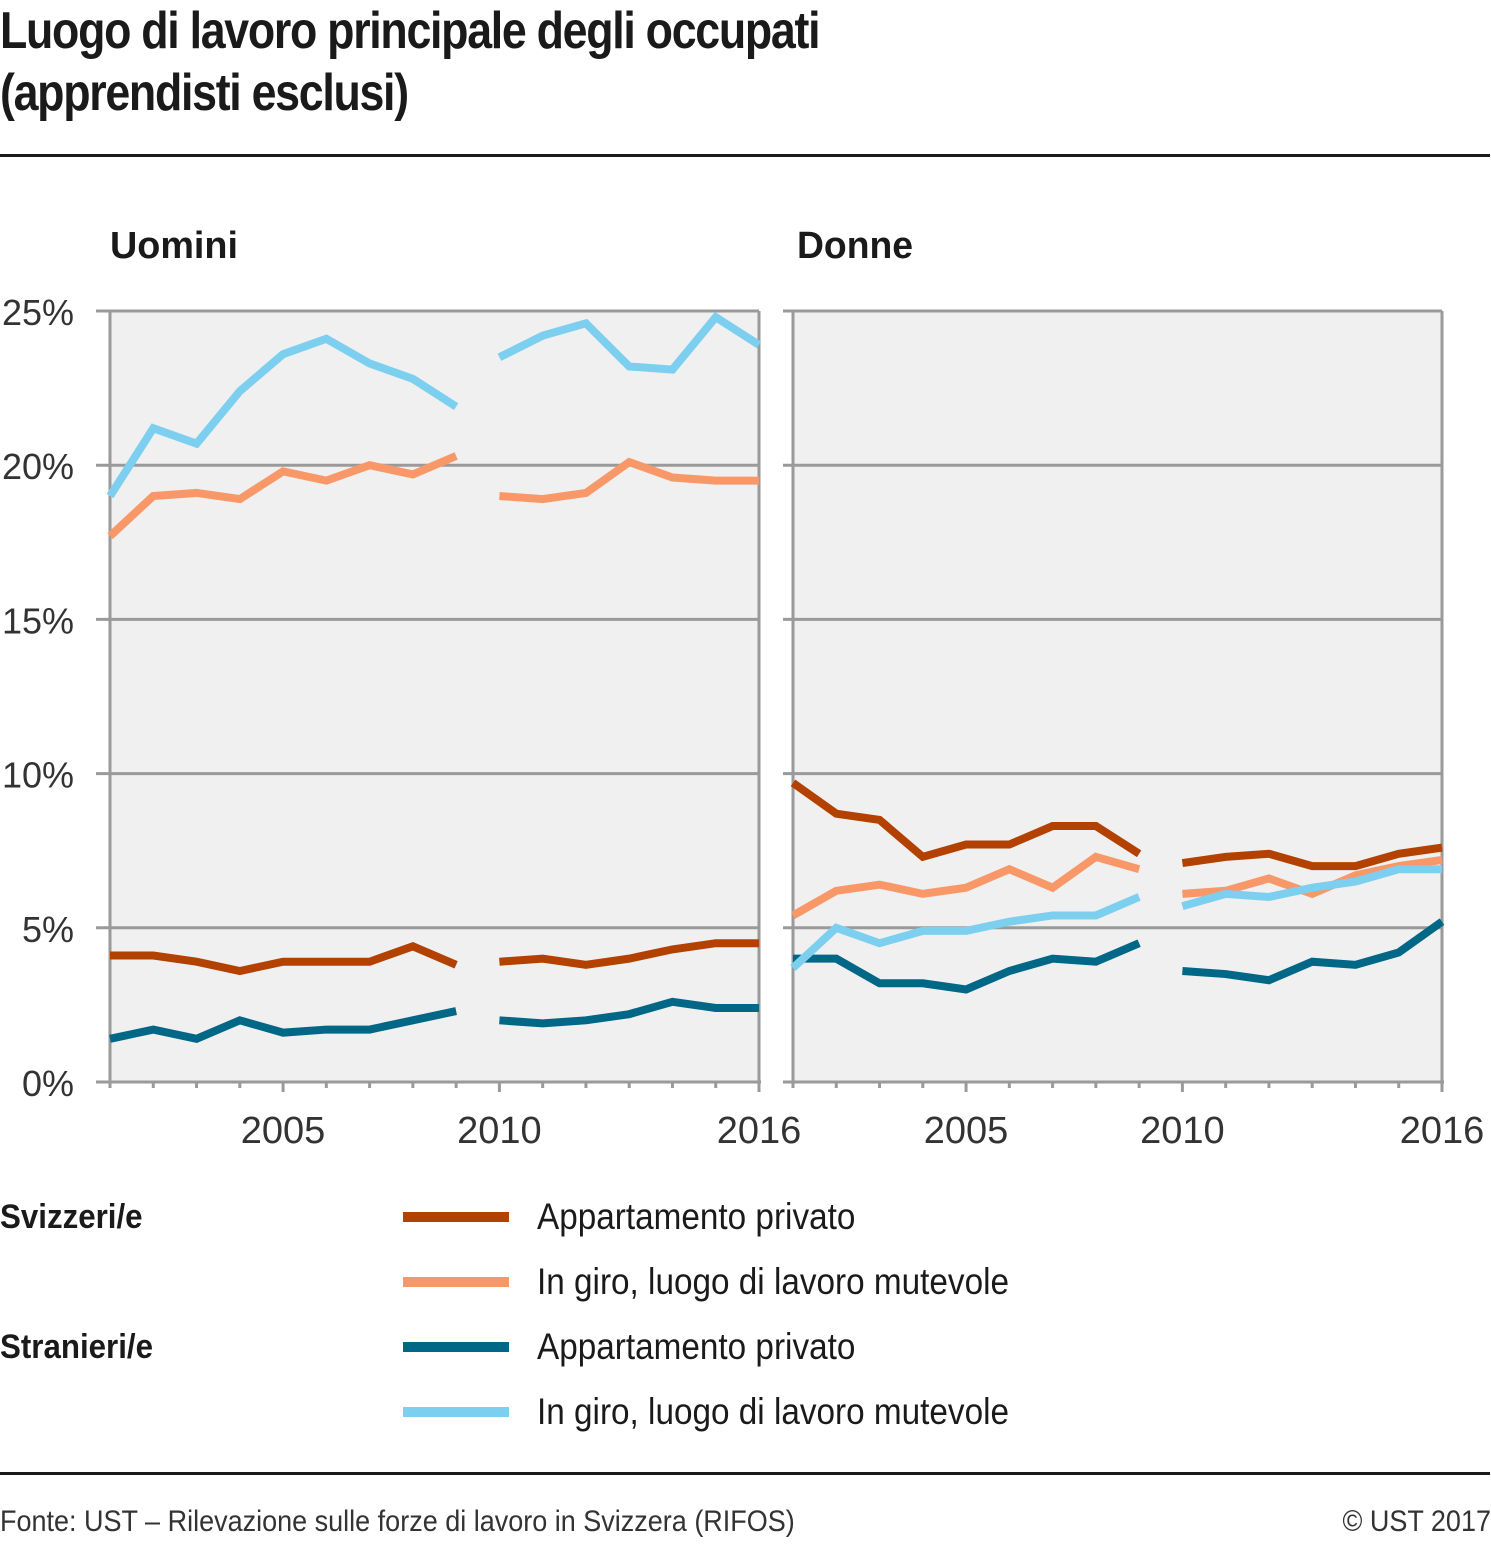 The width and height of the screenshot is (1491, 1546). I want to click on legend-item-foreign-mobile: In giro, luogo di lavoro mutevole, so click(732, 1411).